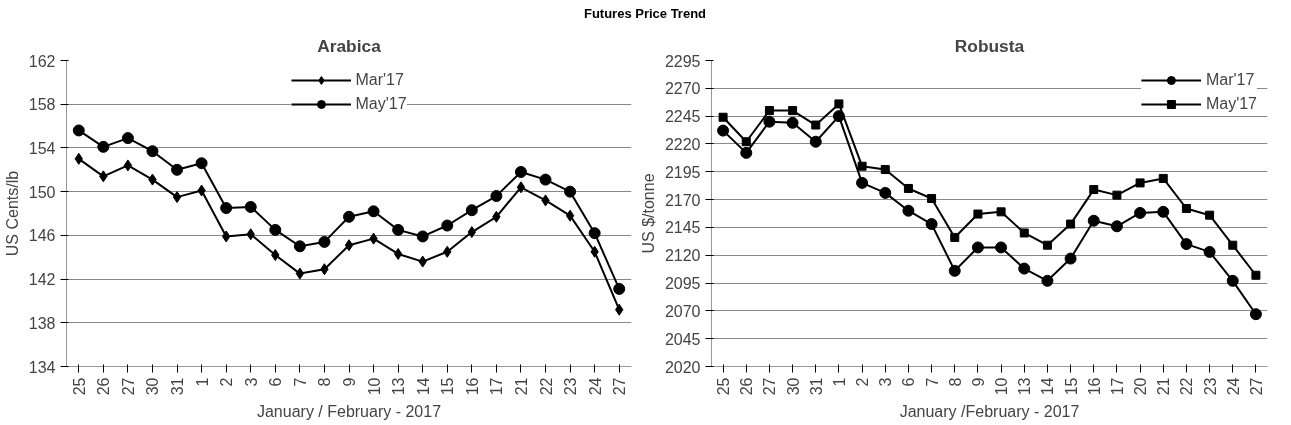  Describe the element at coordinates (682, 284) in the screenshot. I see `y-tick-label: 2095` at that location.